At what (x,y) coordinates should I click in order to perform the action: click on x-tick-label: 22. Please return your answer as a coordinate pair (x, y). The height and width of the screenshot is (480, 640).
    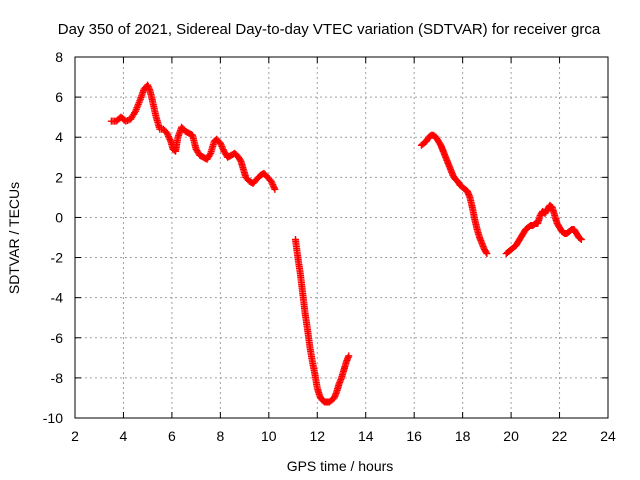
    Looking at the image, I should click on (560, 436).